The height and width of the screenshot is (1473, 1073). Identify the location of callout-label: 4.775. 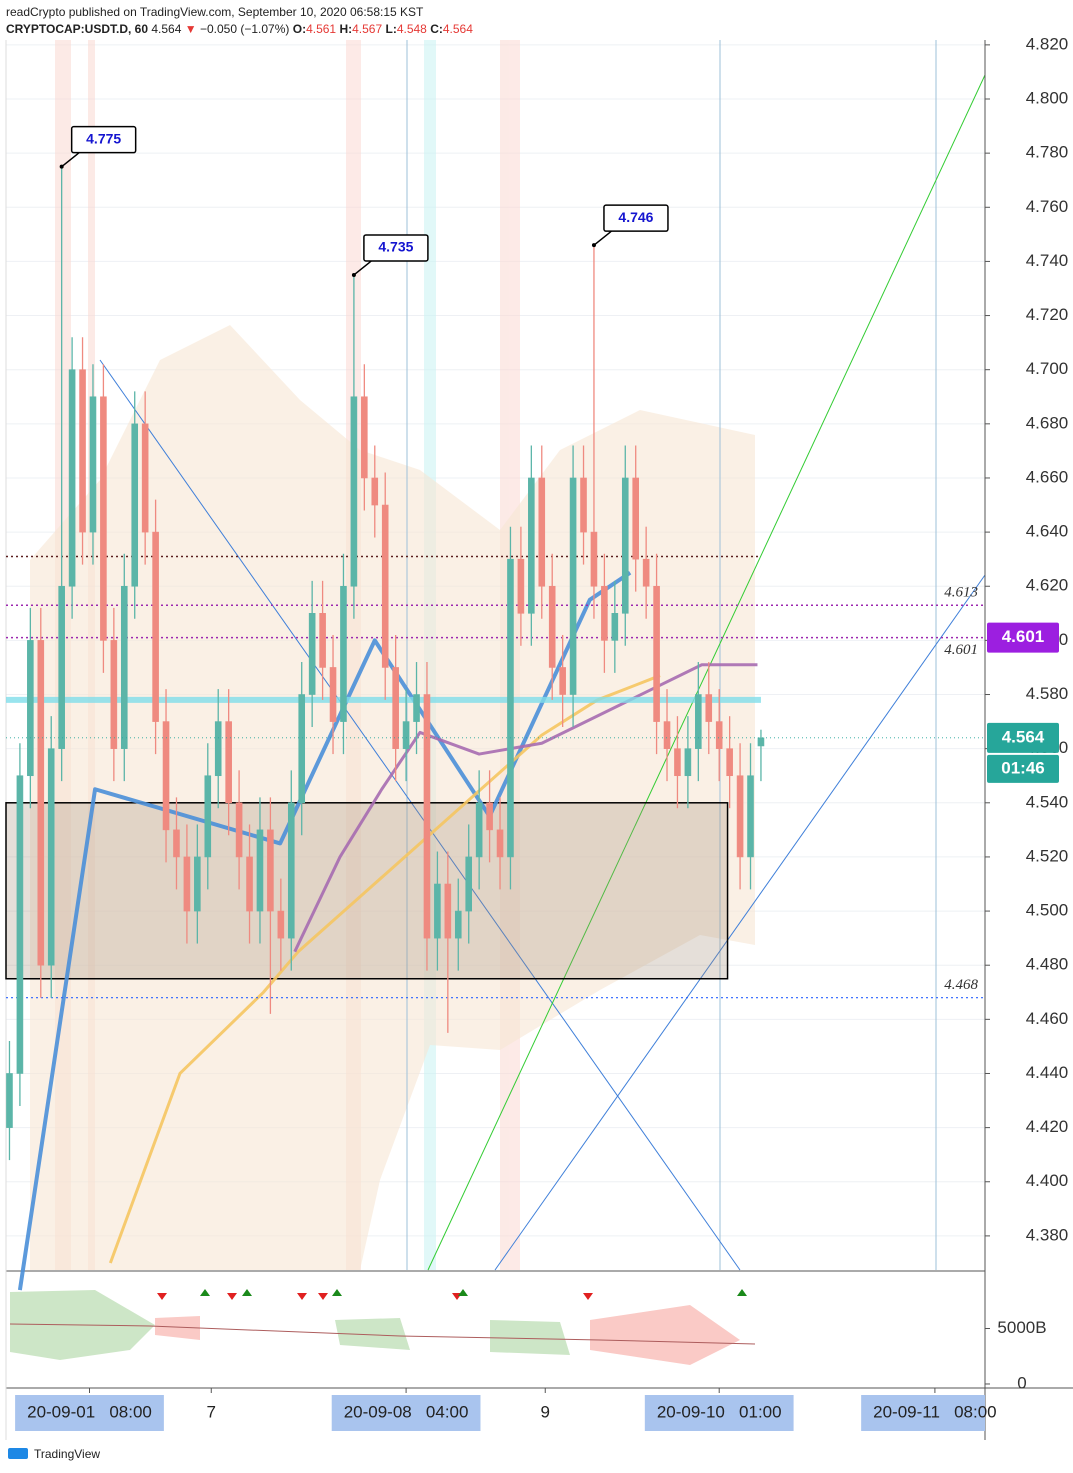
(103, 138).